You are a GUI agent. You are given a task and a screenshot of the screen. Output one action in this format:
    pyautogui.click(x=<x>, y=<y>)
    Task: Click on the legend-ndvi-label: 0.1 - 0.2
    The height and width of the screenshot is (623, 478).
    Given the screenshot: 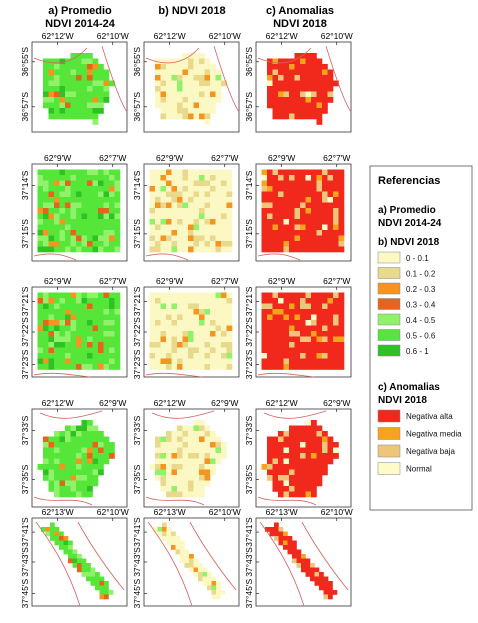 What is the action you would take?
    pyautogui.click(x=421, y=274)
    